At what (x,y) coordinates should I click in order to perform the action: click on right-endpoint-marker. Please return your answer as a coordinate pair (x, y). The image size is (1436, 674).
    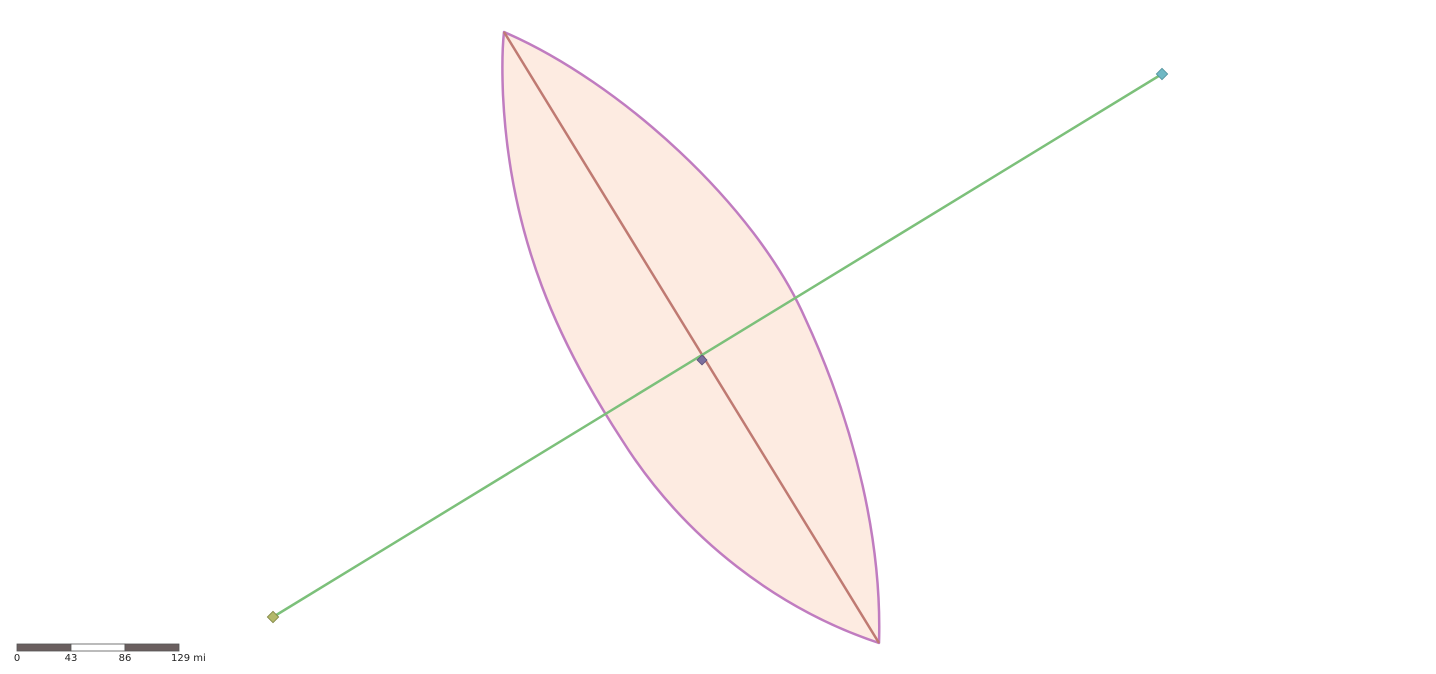
    Looking at the image, I should click on (1162, 74).